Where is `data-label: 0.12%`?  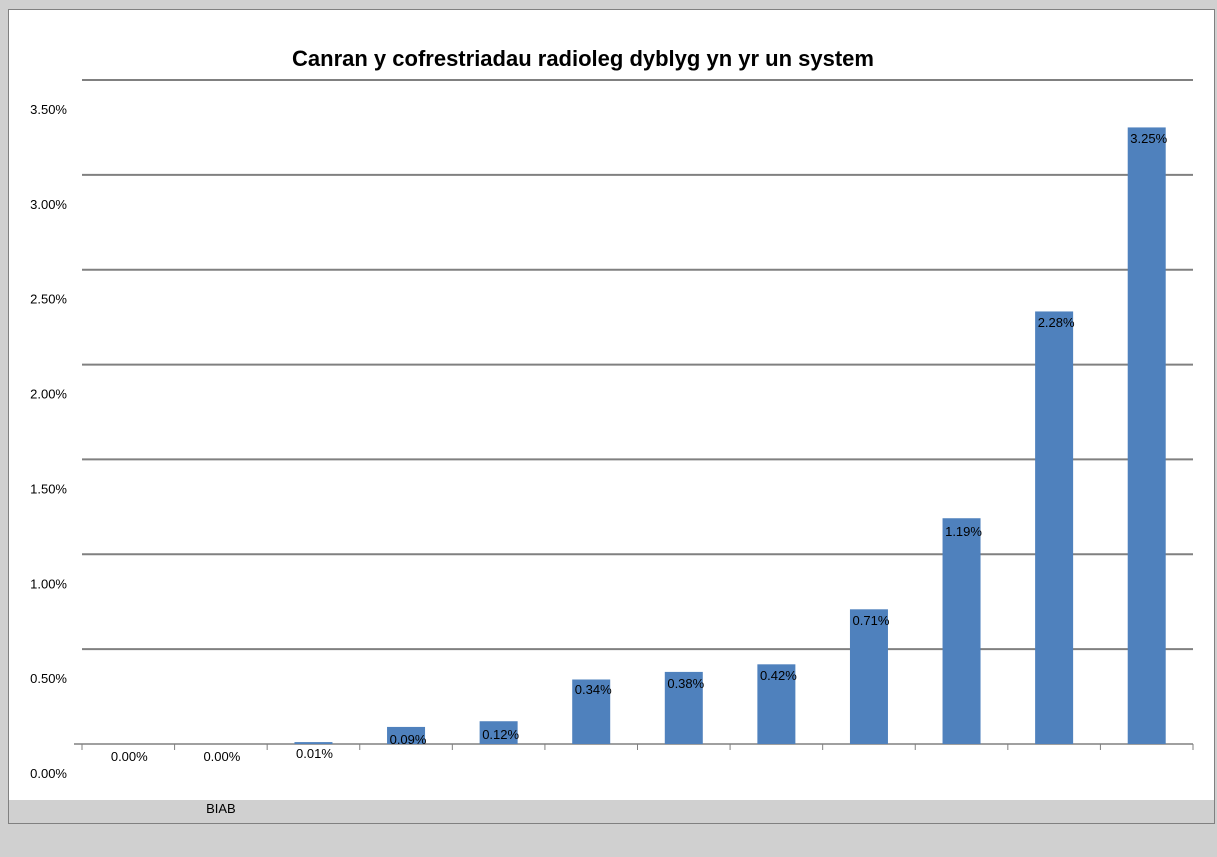 data-label: 0.12% is located at coordinates (500, 734).